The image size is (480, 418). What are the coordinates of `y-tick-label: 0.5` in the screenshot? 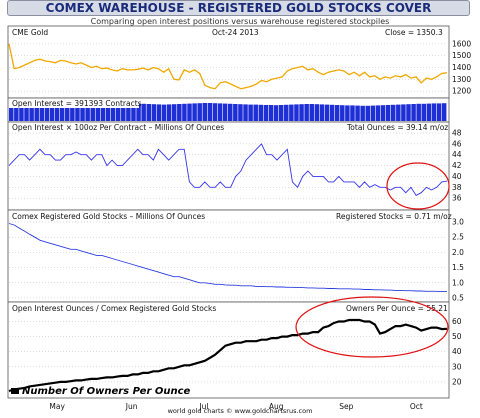 It's located at (458, 297).